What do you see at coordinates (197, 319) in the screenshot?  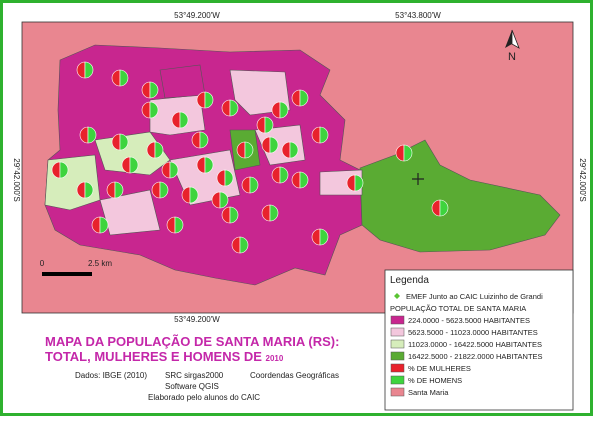 I see `coord-label: 53°49.200'W` at bounding box center [197, 319].